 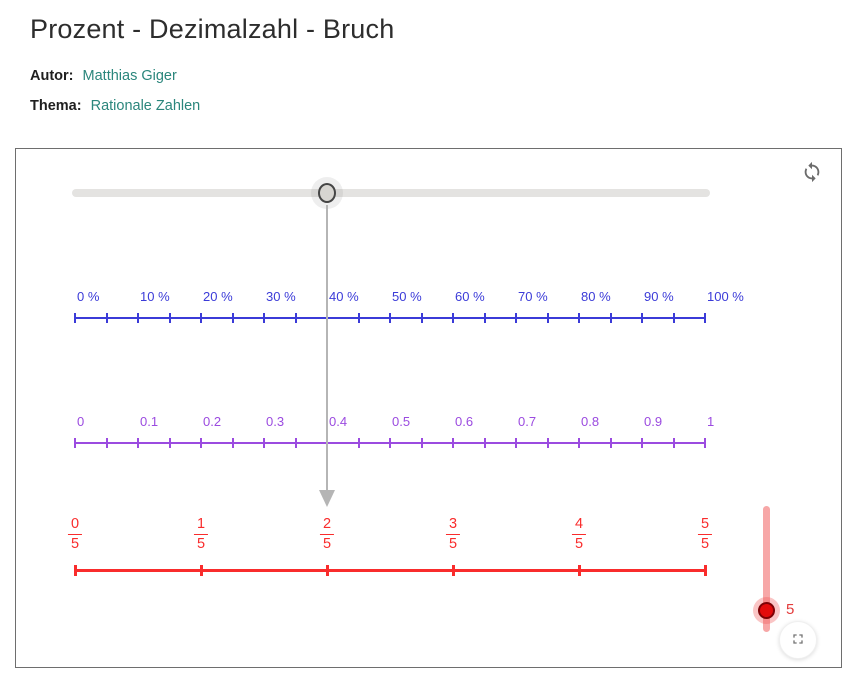 I want to click on reset-button, so click(x=812, y=173).